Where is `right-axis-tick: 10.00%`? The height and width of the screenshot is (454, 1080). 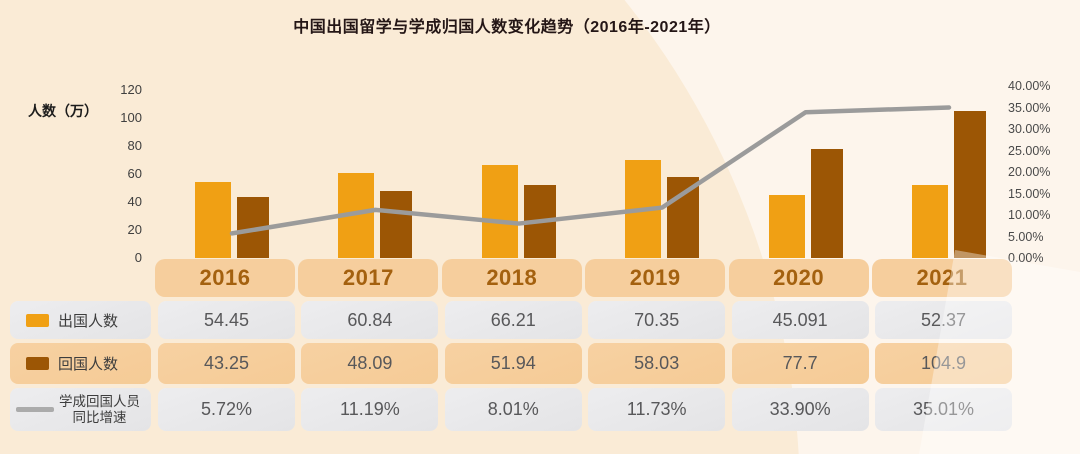 right-axis-tick: 10.00% is located at coordinates (1029, 215).